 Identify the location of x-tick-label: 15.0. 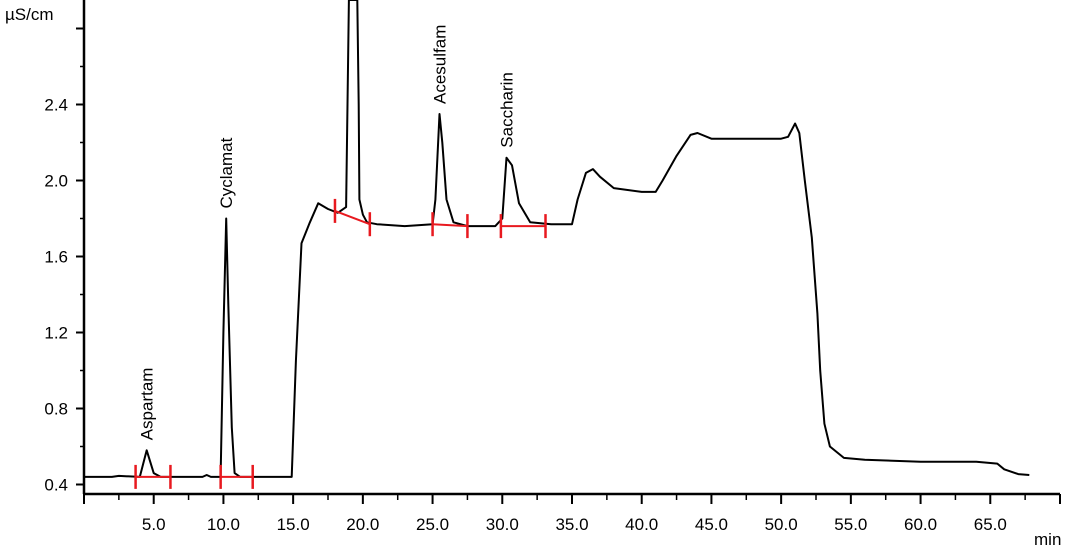
(293, 524).